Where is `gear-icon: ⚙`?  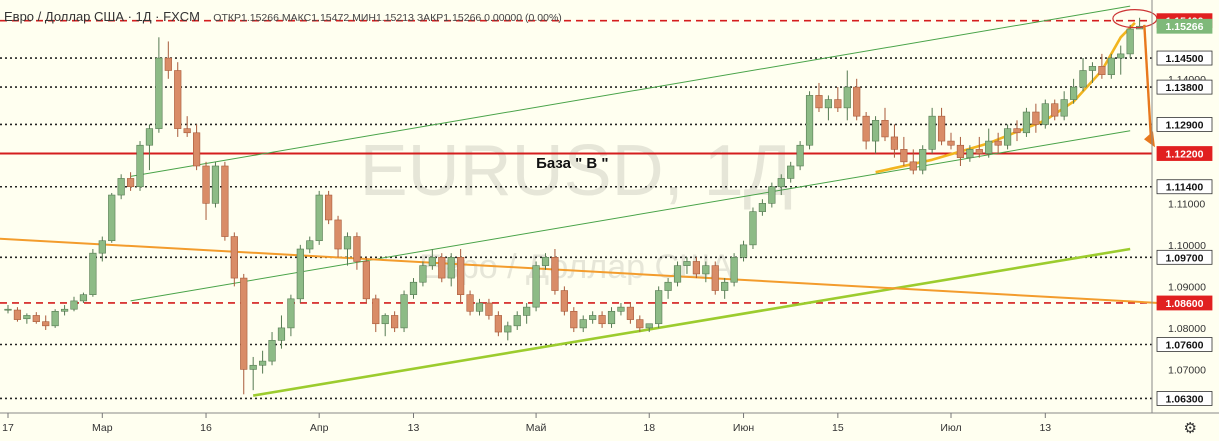 gear-icon: ⚙ is located at coordinates (1190, 428).